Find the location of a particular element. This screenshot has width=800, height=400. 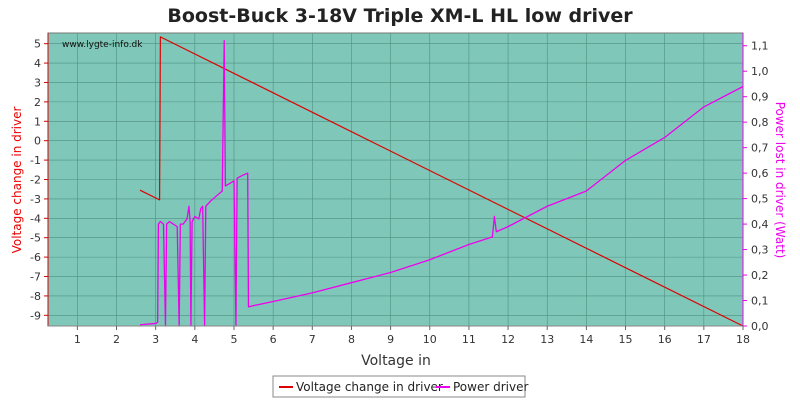

x-tick-label: 1 is located at coordinates (77, 339).